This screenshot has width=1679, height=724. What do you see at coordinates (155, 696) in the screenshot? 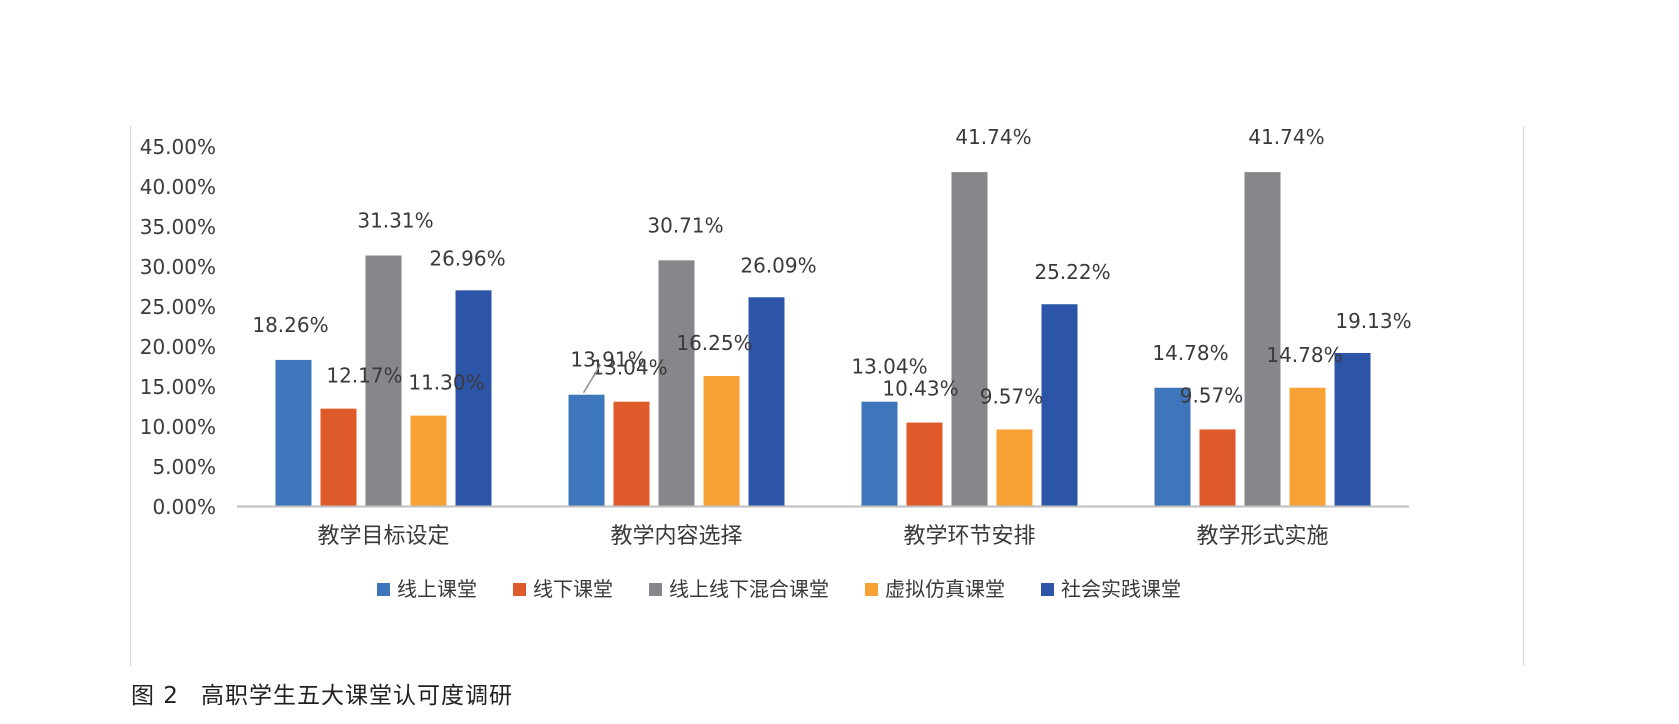
I see `figure-label: 图 2` at bounding box center [155, 696].